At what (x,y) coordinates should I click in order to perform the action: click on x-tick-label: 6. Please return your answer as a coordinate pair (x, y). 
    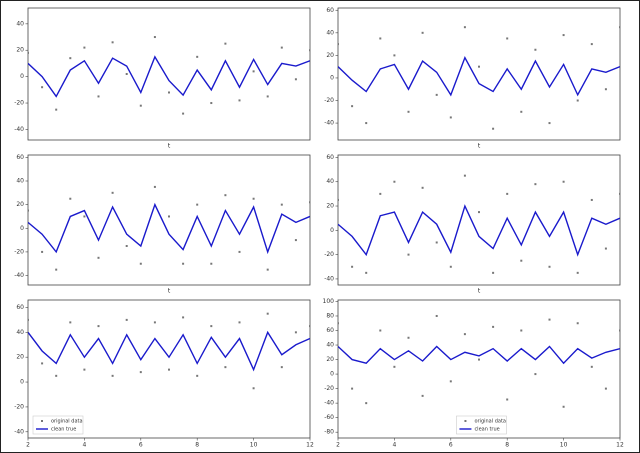
    Looking at the image, I should click on (451, 445).